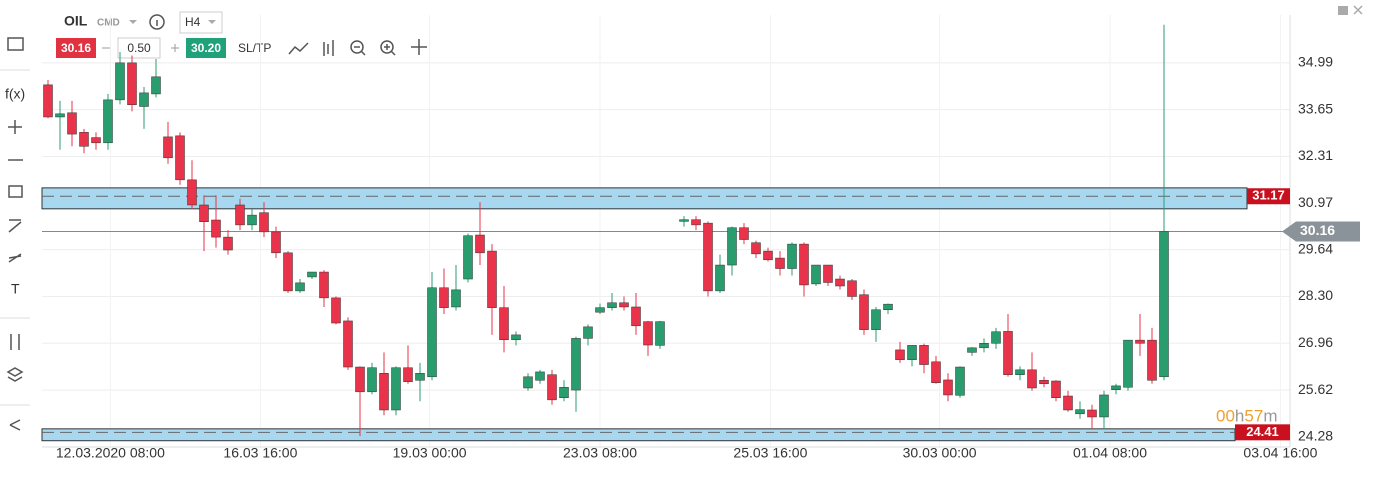 This screenshot has width=1377, height=477. Describe the element at coordinates (76, 21) in the screenshot. I see `symbol: OIL` at that location.